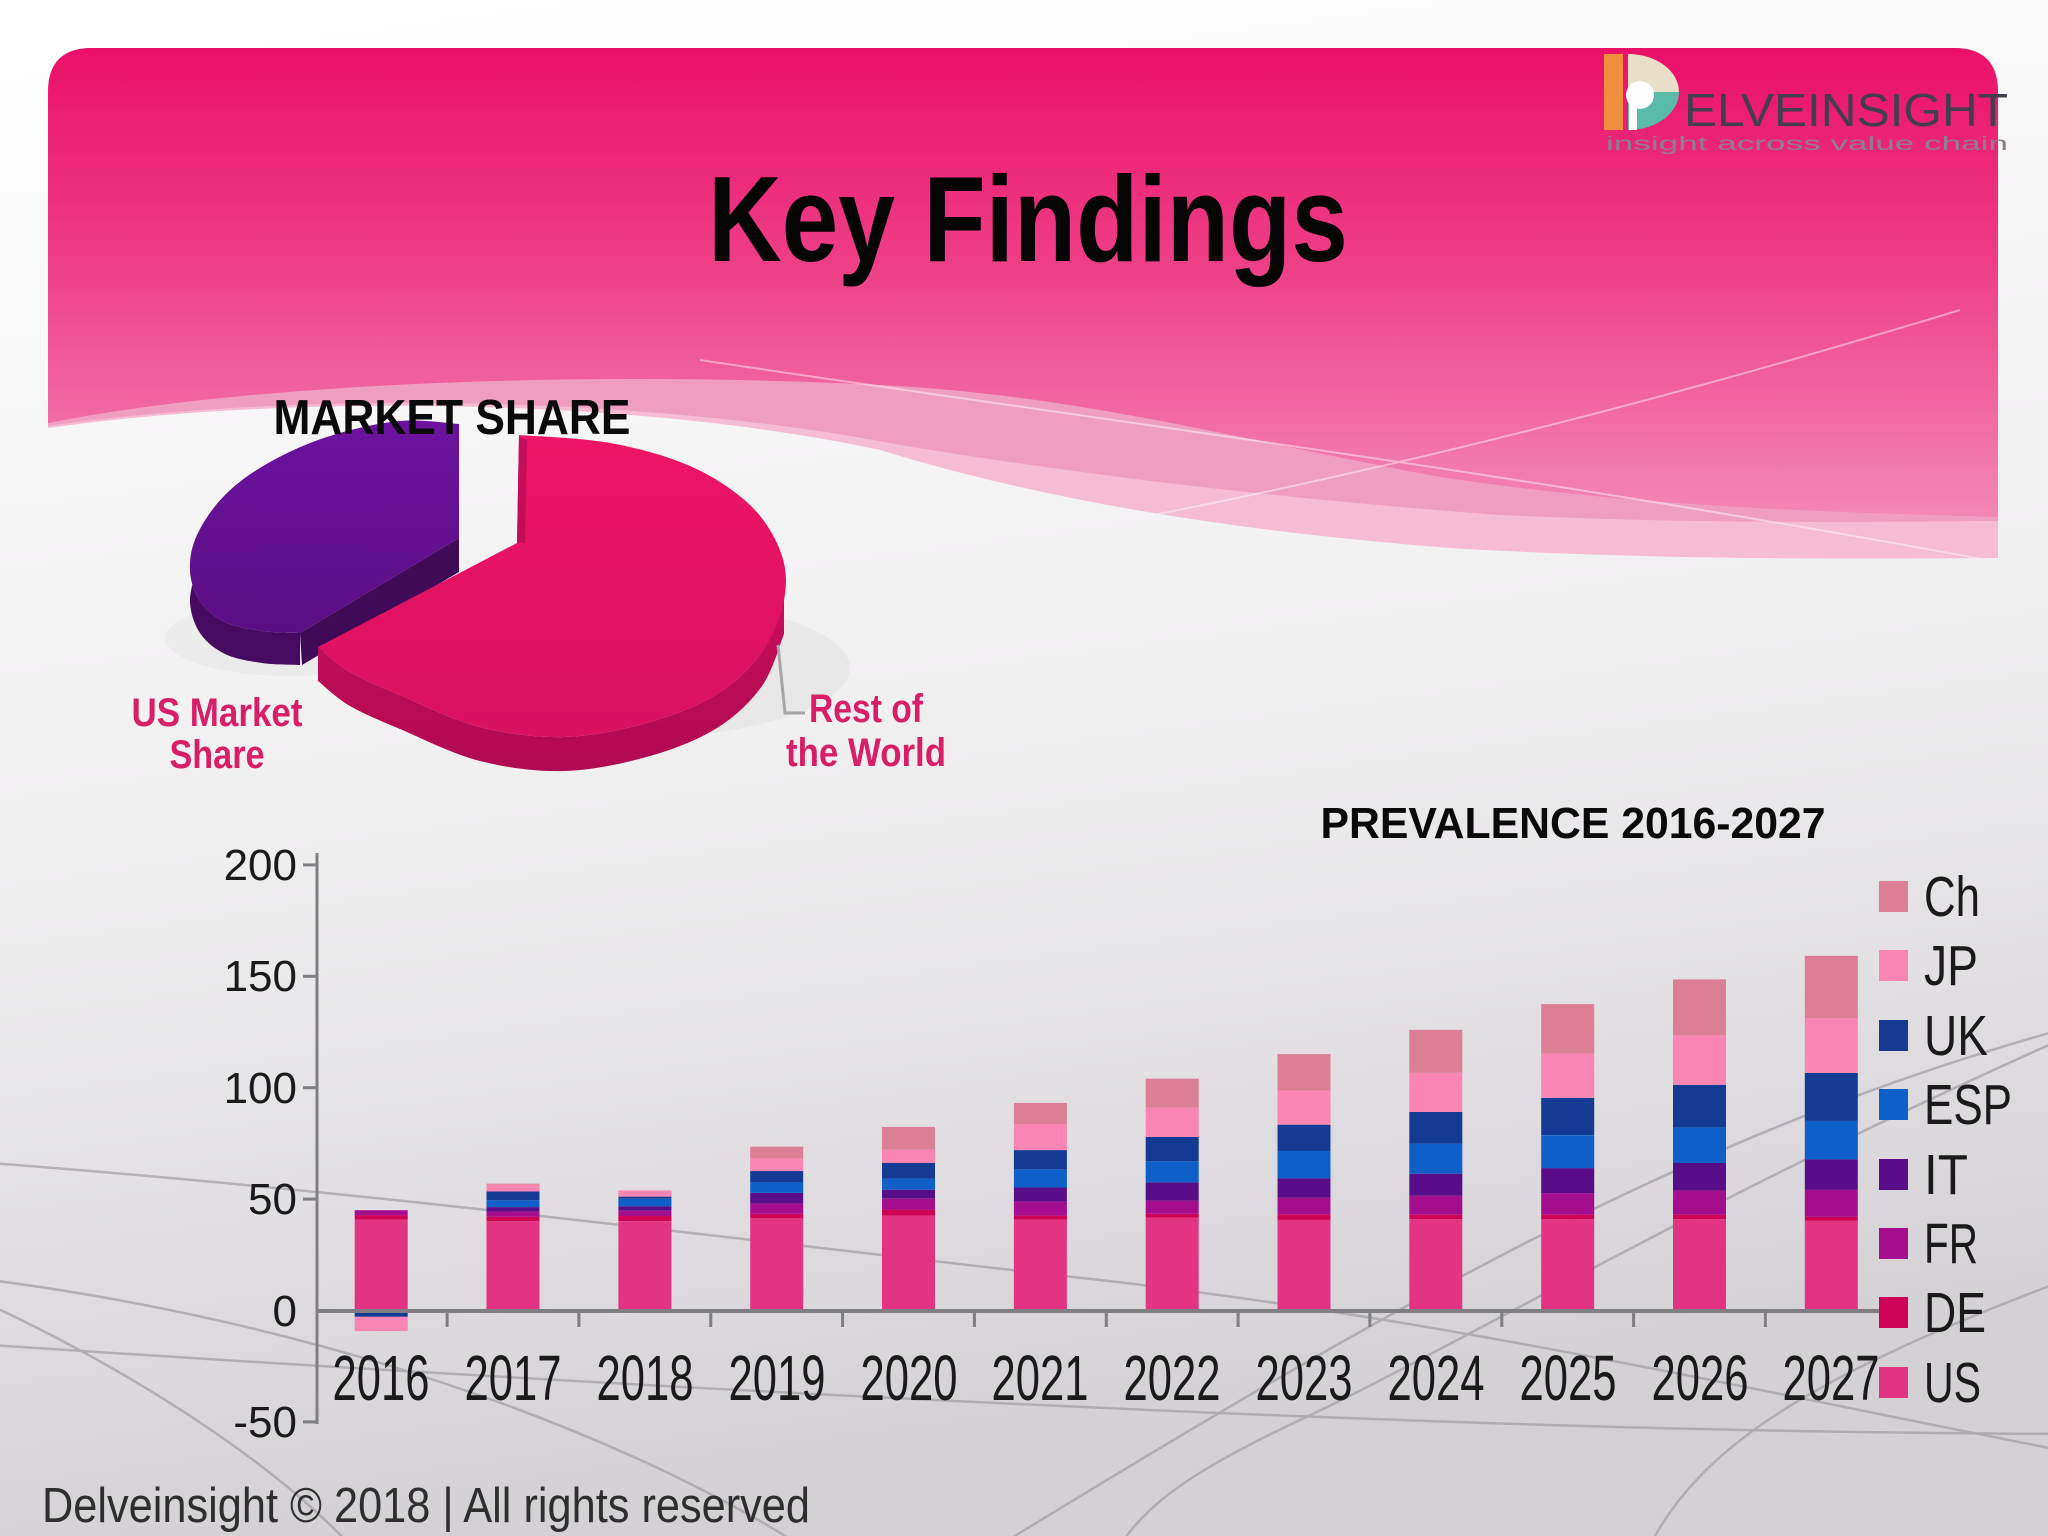 The image size is (2048, 1536). Describe the element at coordinates (1946, 1175) in the screenshot. I see `svg-text: IT` at that location.